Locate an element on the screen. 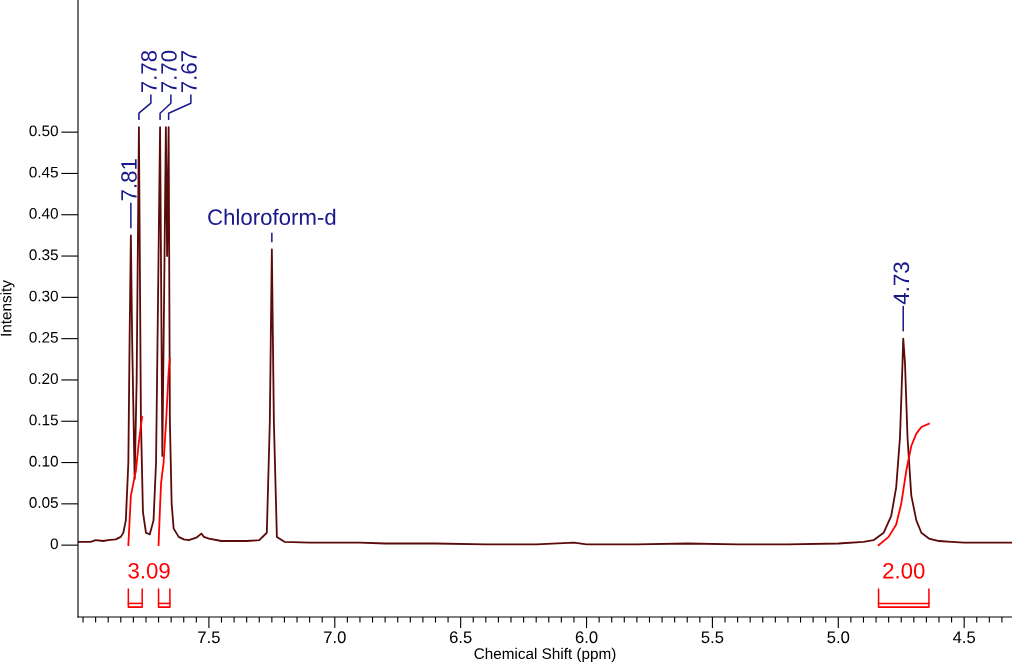 This screenshot has height=667, width=1012. annotation: 7.70 is located at coordinates (169, 71).